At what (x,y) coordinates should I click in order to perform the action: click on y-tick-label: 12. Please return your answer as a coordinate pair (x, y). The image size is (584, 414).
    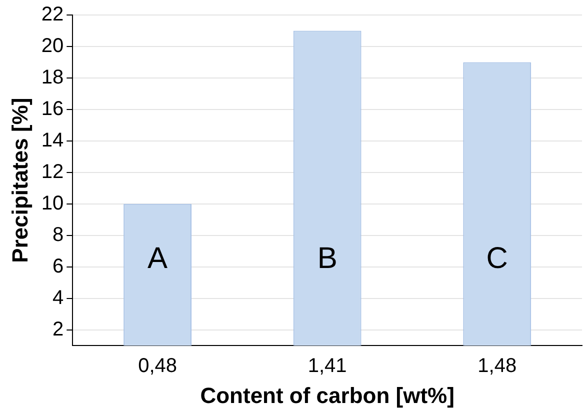
    Looking at the image, I should click on (52, 171).